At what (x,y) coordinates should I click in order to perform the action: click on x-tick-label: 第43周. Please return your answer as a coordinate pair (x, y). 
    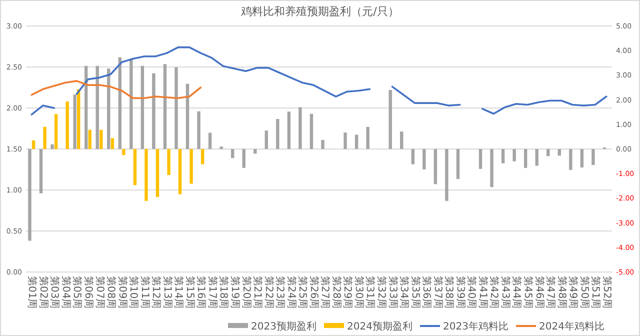
    Looking at the image, I should click on (505, 292).